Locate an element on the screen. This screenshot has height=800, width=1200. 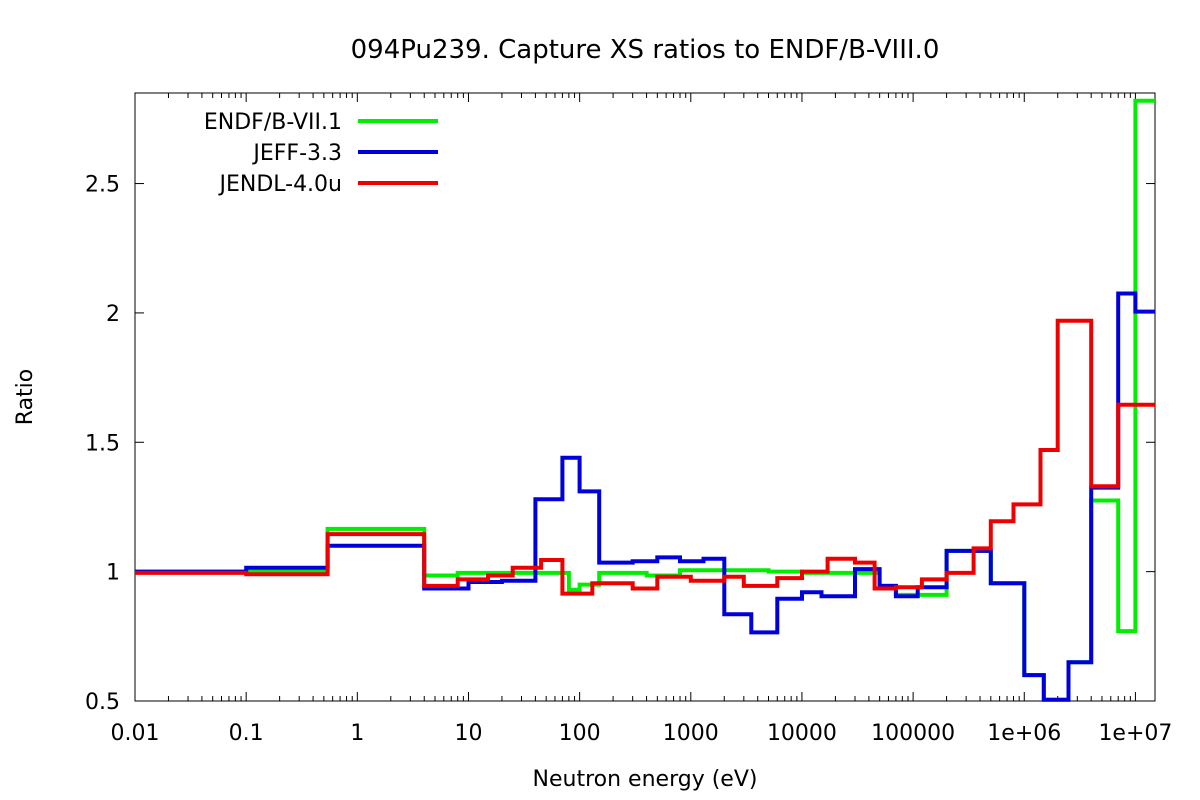
x-tick-label: 1 is located at coordinates (357, 733).